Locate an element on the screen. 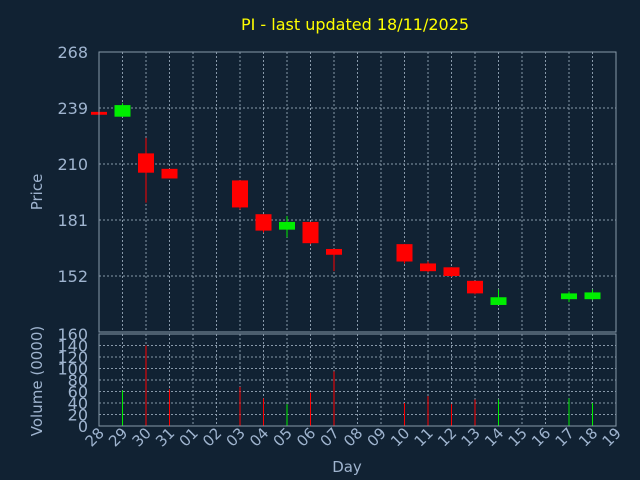 This screenshot has height=480, width=640. day-tick-label: 18 is located at coordinates (588, 437).